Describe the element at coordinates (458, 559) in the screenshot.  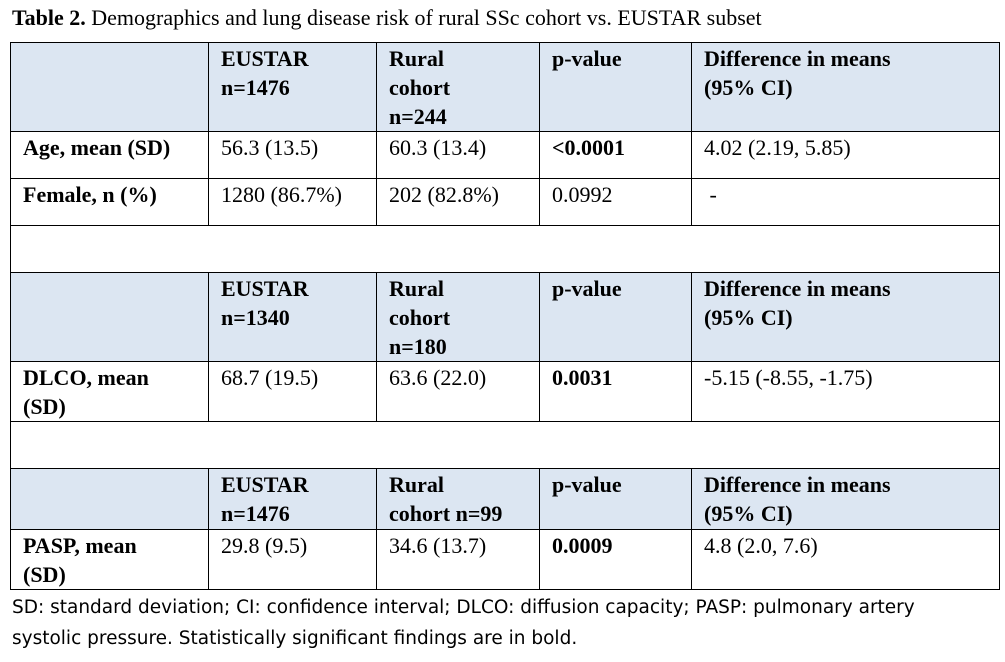
I see `cell-rural: 34.6 (13.7)` at that location.